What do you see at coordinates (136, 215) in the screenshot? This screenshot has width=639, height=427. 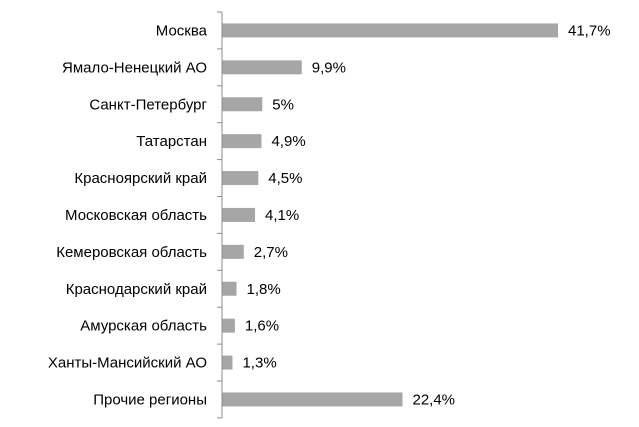 I see `category-label: Московская область` at bounding box center [136, 215].